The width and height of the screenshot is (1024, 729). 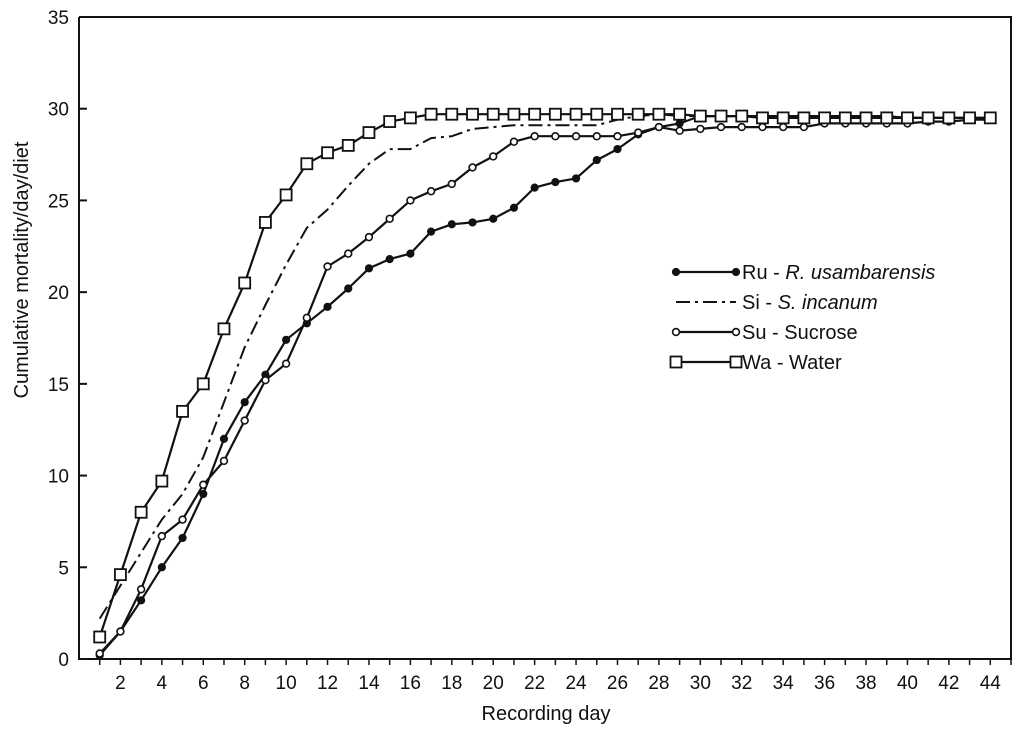 What do you see at coordinates (451, 683) in the screenshot?
I see `x-tick-label: 18` at bounding box center [451, 683].